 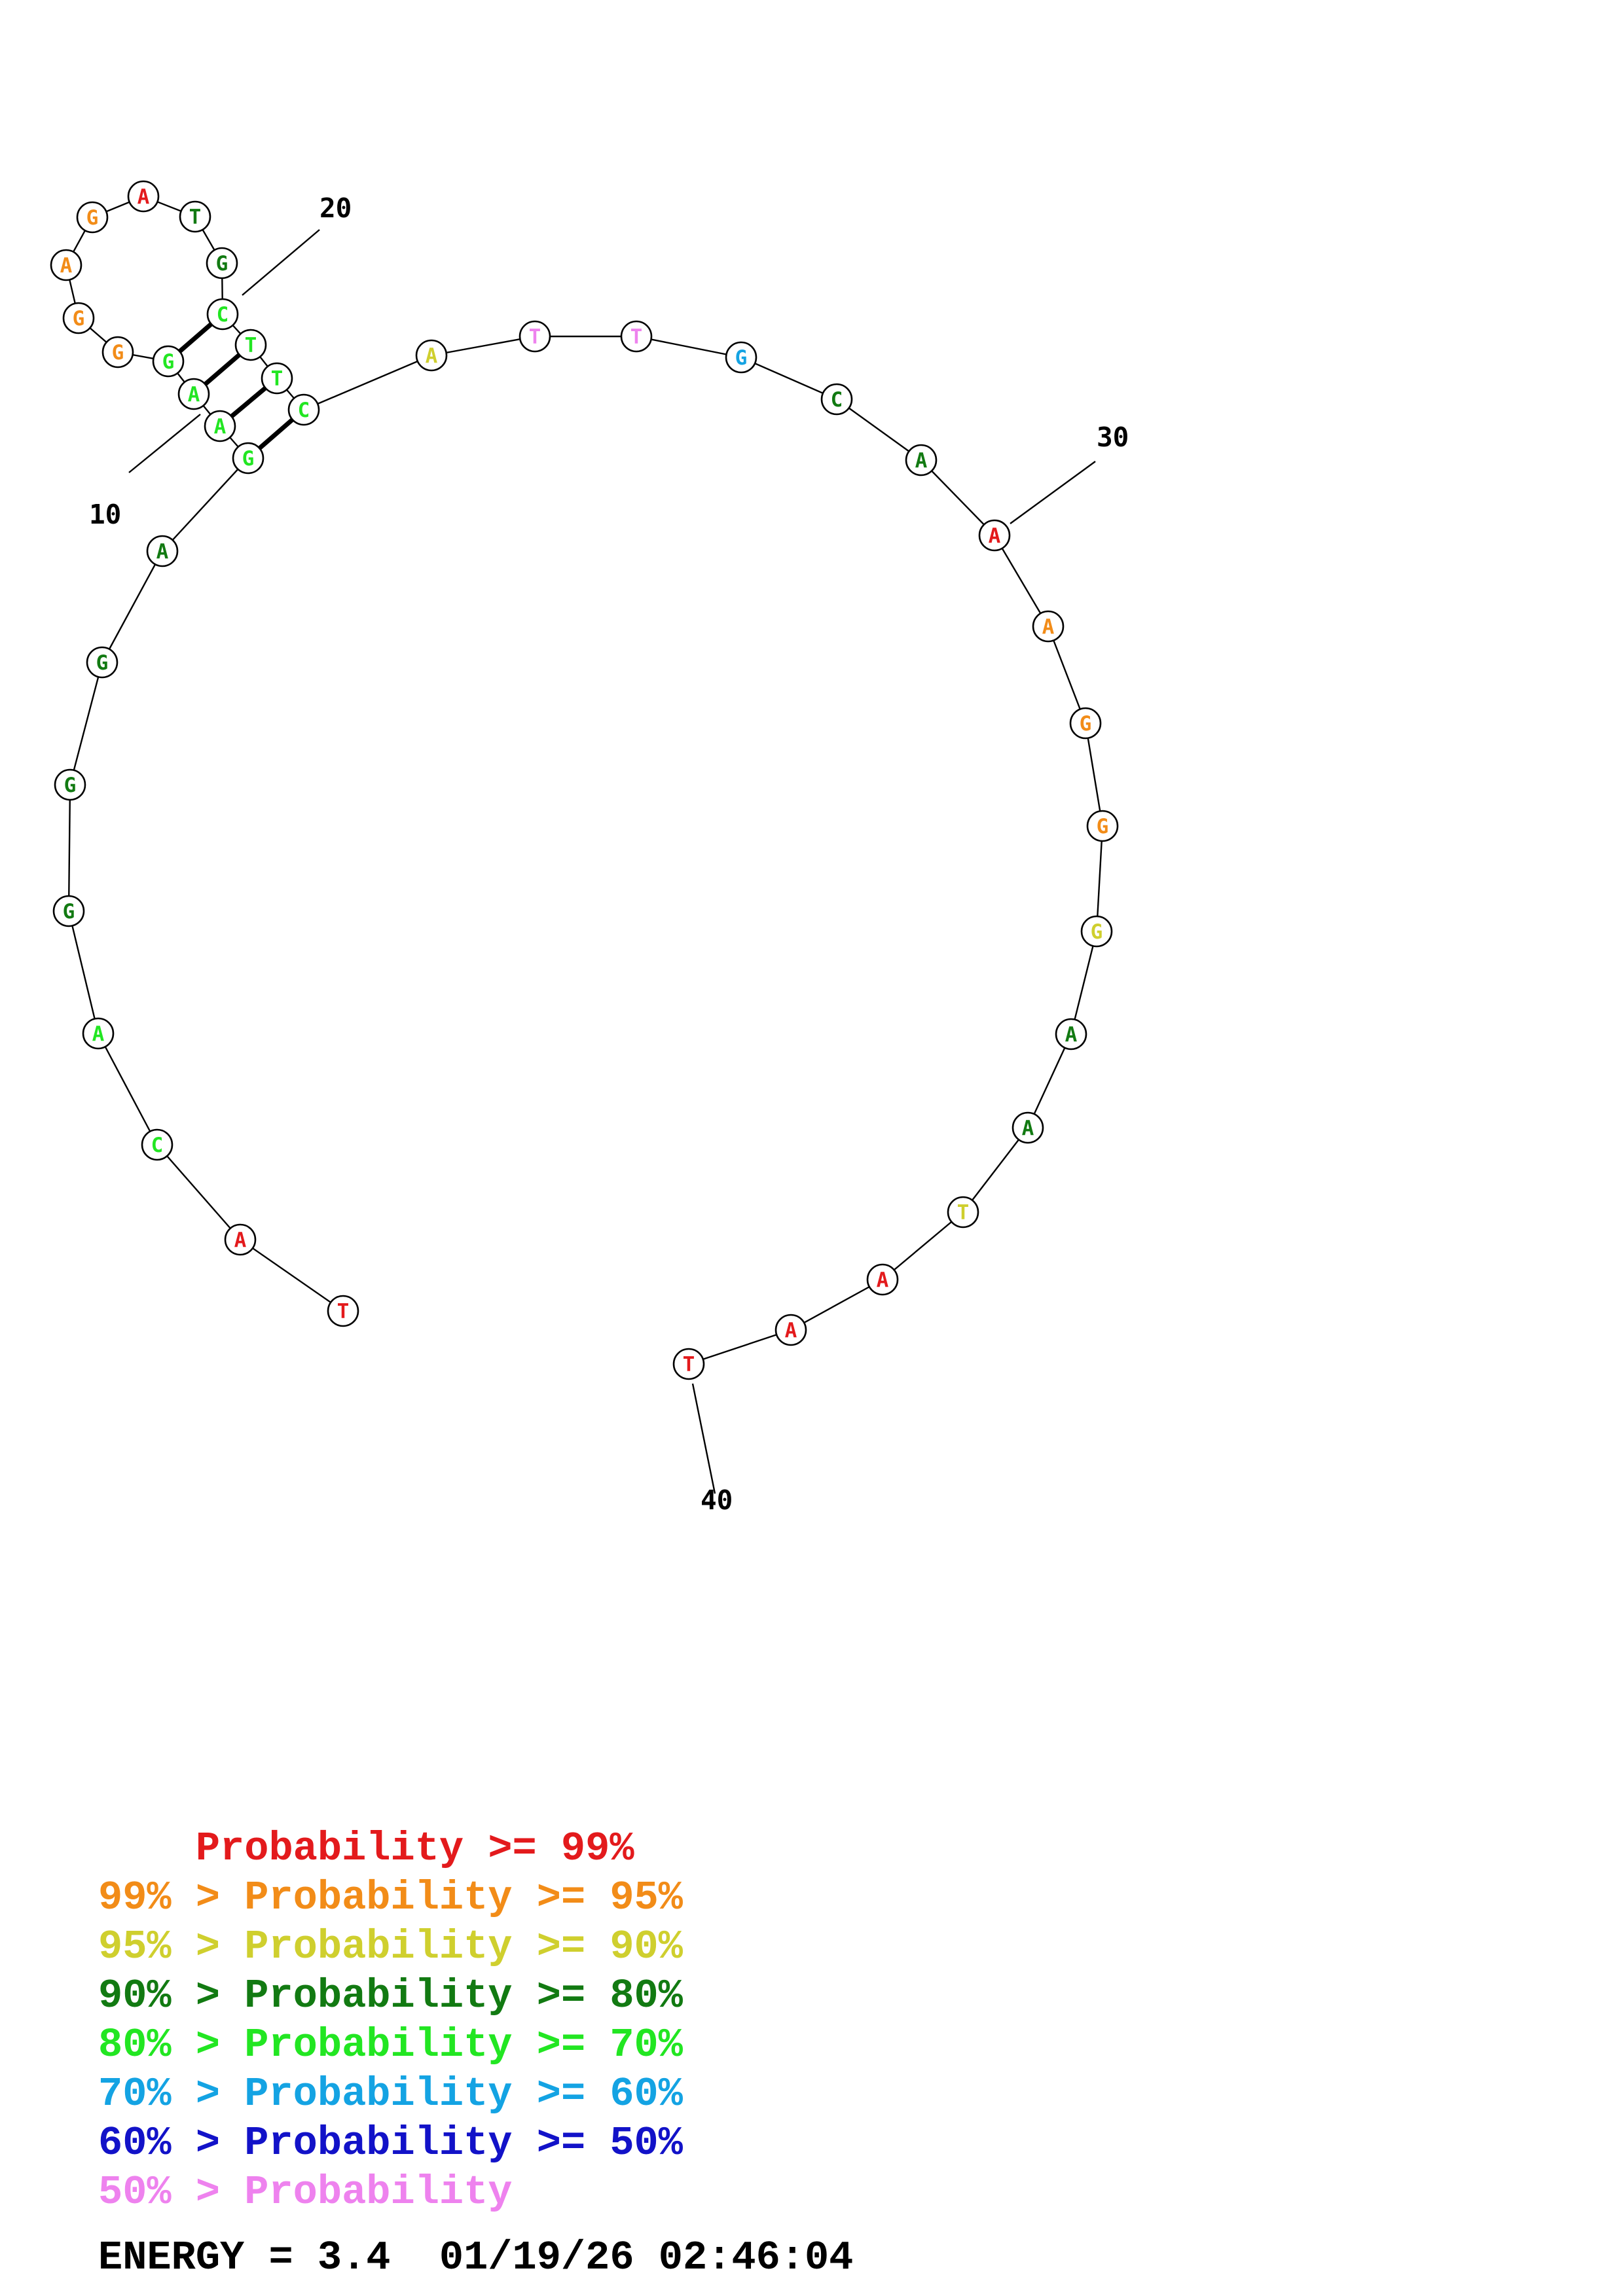 I want to click on base-pair-bonds, so click(x=236, y=386).